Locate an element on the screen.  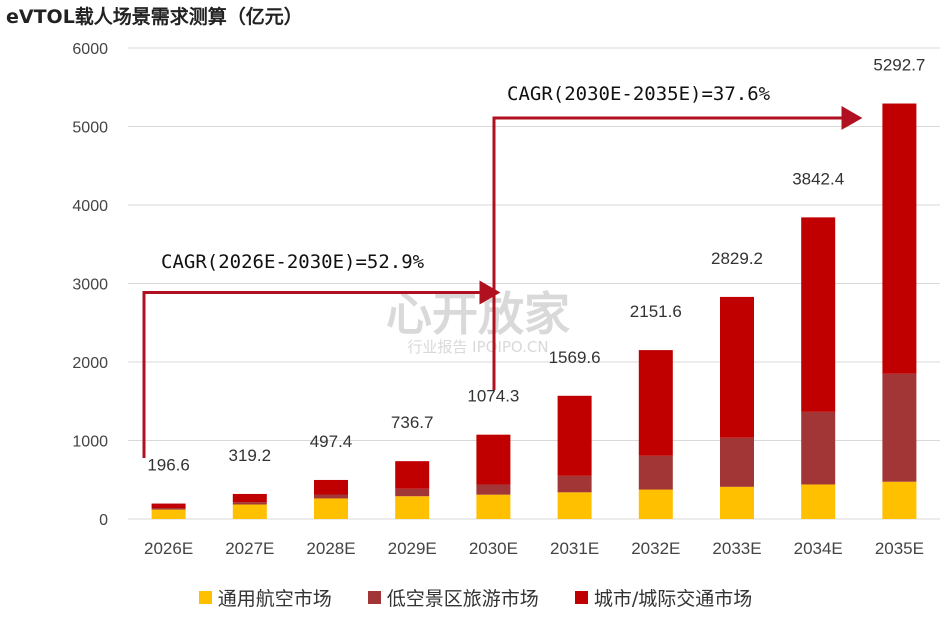
legend-label: 城市/城际交通市场 is located at coordinates (673, 599).